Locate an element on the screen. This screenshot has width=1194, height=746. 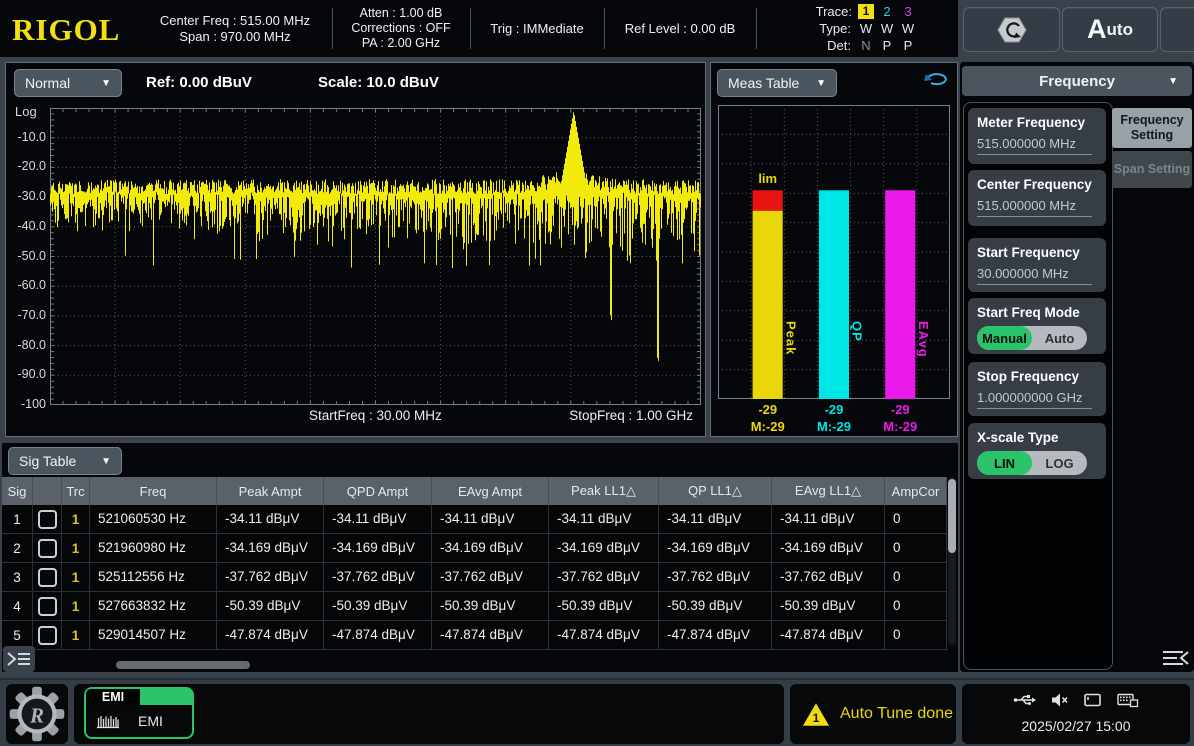
card-label: Stop Frequency is located at coordinates (1028, 376).